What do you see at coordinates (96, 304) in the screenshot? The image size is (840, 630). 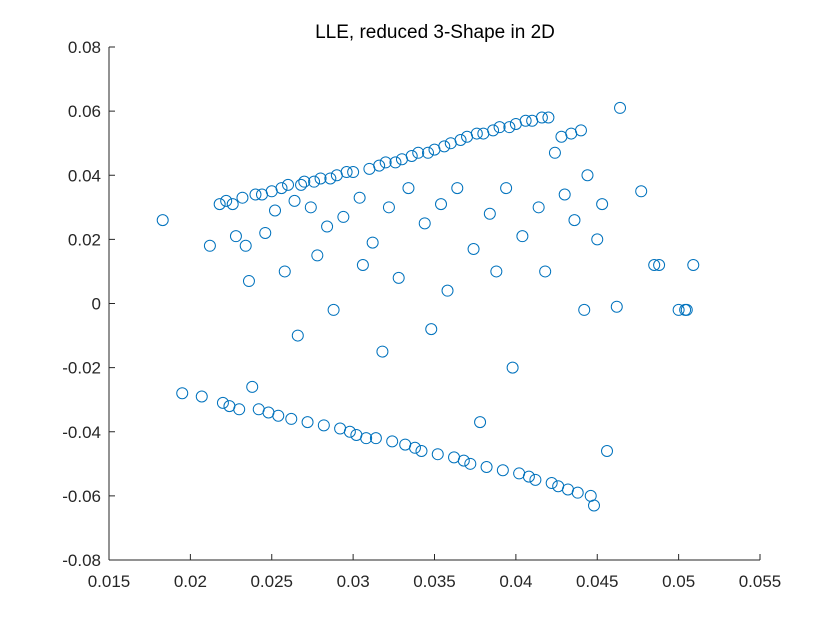 I see `y-tick-label: 0` at bounding box center [96, 304].